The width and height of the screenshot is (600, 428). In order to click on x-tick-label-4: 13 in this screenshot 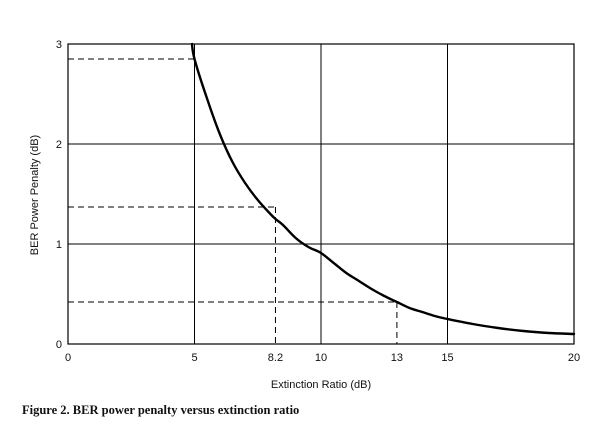, I will do `click(397, 358)`.